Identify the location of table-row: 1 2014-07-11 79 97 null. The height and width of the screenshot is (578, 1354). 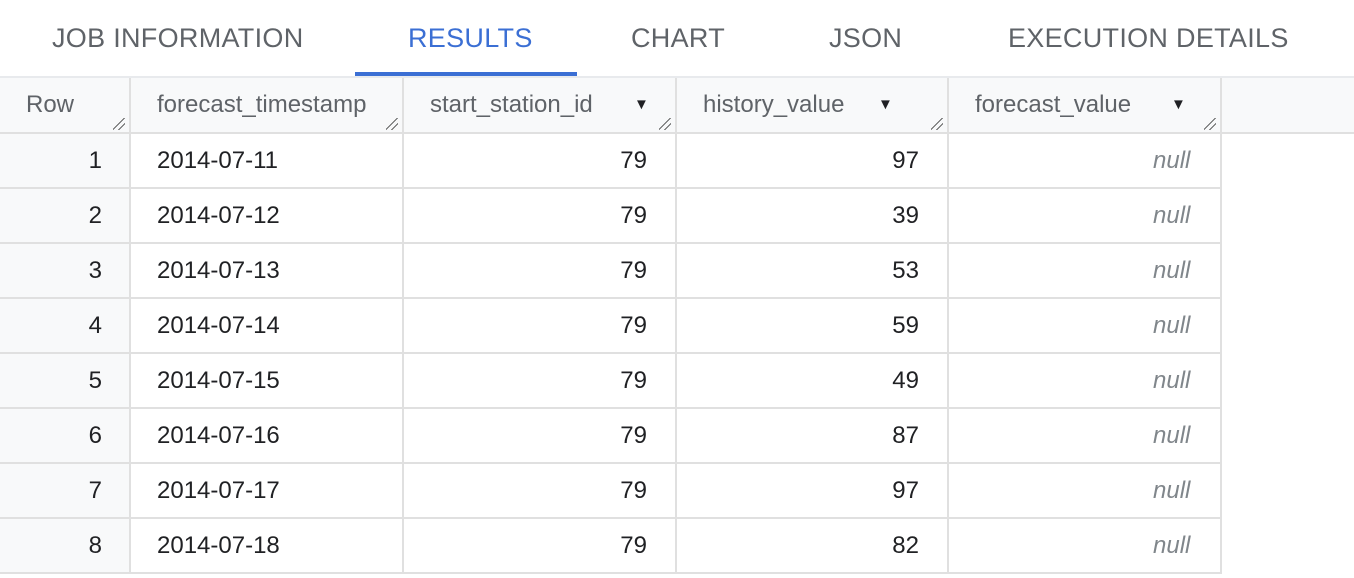
(677, 161).